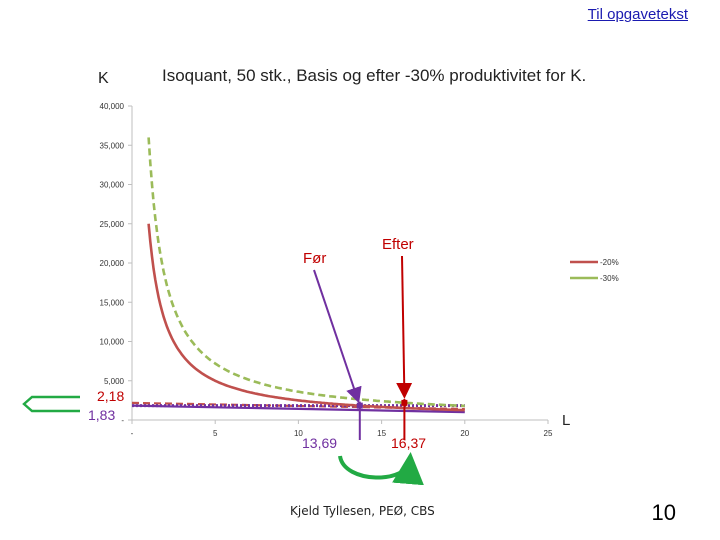 The width and height of the screenshot is (720, 540). Describe the element at coordinates (381, 469) in the screenshot. I see `shift-arrow-curved` at that location.